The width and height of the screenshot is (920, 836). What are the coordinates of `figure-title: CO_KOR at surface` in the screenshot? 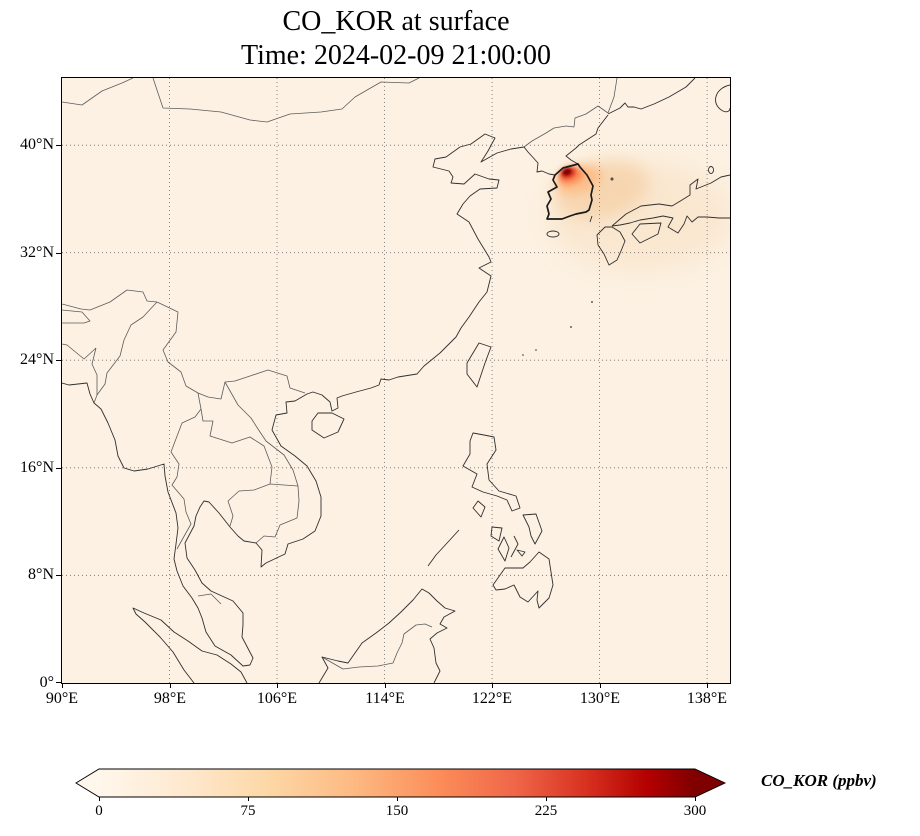 It's located at (396, 21).